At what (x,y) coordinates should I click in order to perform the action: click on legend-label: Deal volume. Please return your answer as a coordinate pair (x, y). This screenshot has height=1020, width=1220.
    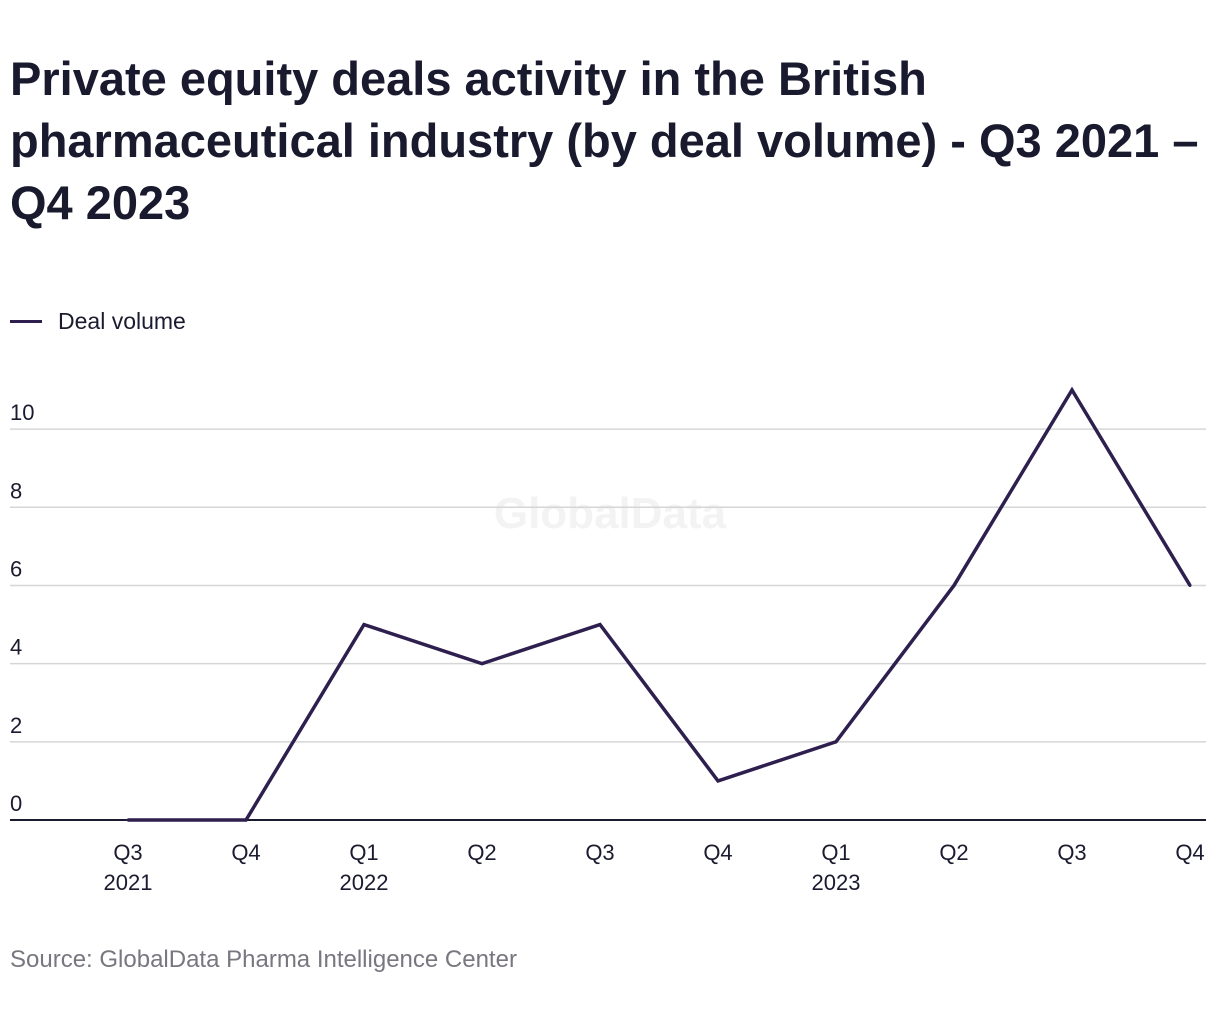
    Looking at the image, I should click on (122, 320).